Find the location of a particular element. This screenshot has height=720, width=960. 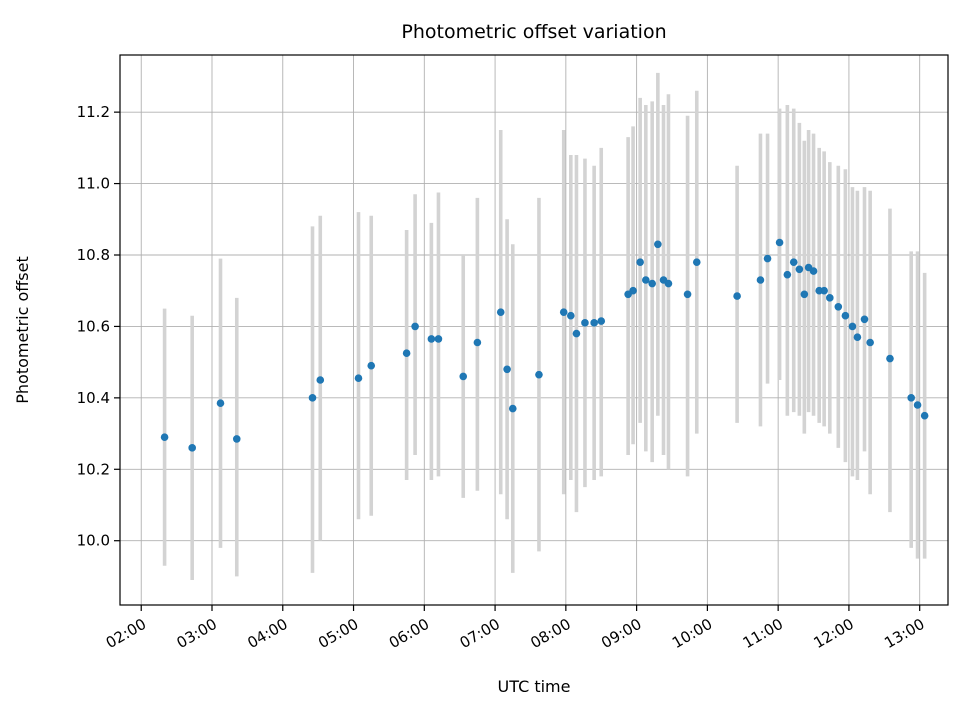

y-tick-label: 10.0 is located at coordinates (93, 541).